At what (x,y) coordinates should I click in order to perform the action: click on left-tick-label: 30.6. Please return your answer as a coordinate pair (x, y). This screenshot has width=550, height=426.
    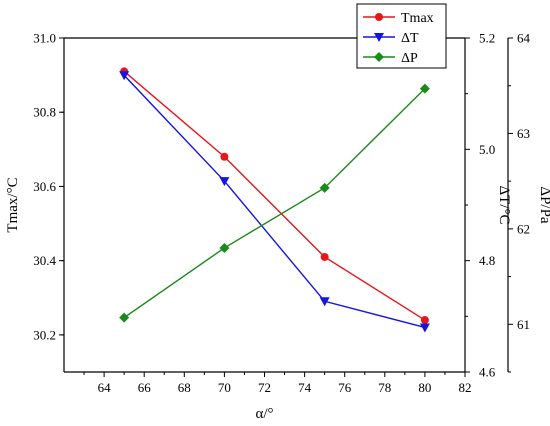
    Looking at the image, I should click on (44, 186).